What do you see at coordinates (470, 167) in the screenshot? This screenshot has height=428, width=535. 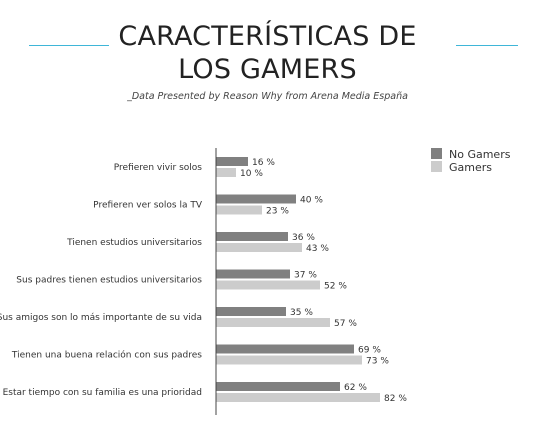 I see `legend-label: Gamers` at bounding box center [470, 167].